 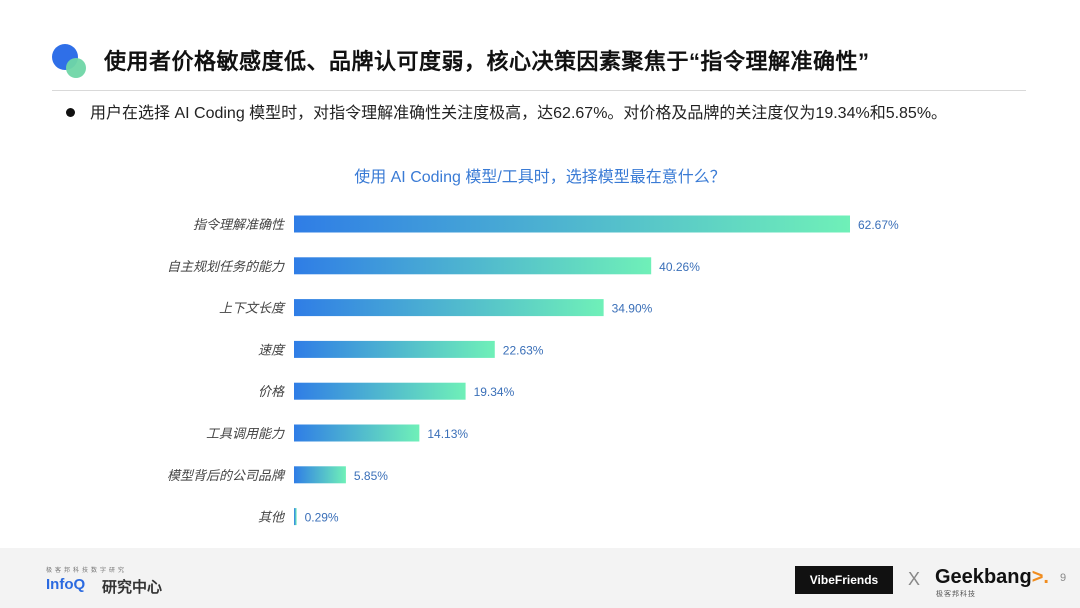 What do you see at coordinates (959, 577) in the screenshot?
I see `geekbang-main: Geek` at bounding box center [959, 577].